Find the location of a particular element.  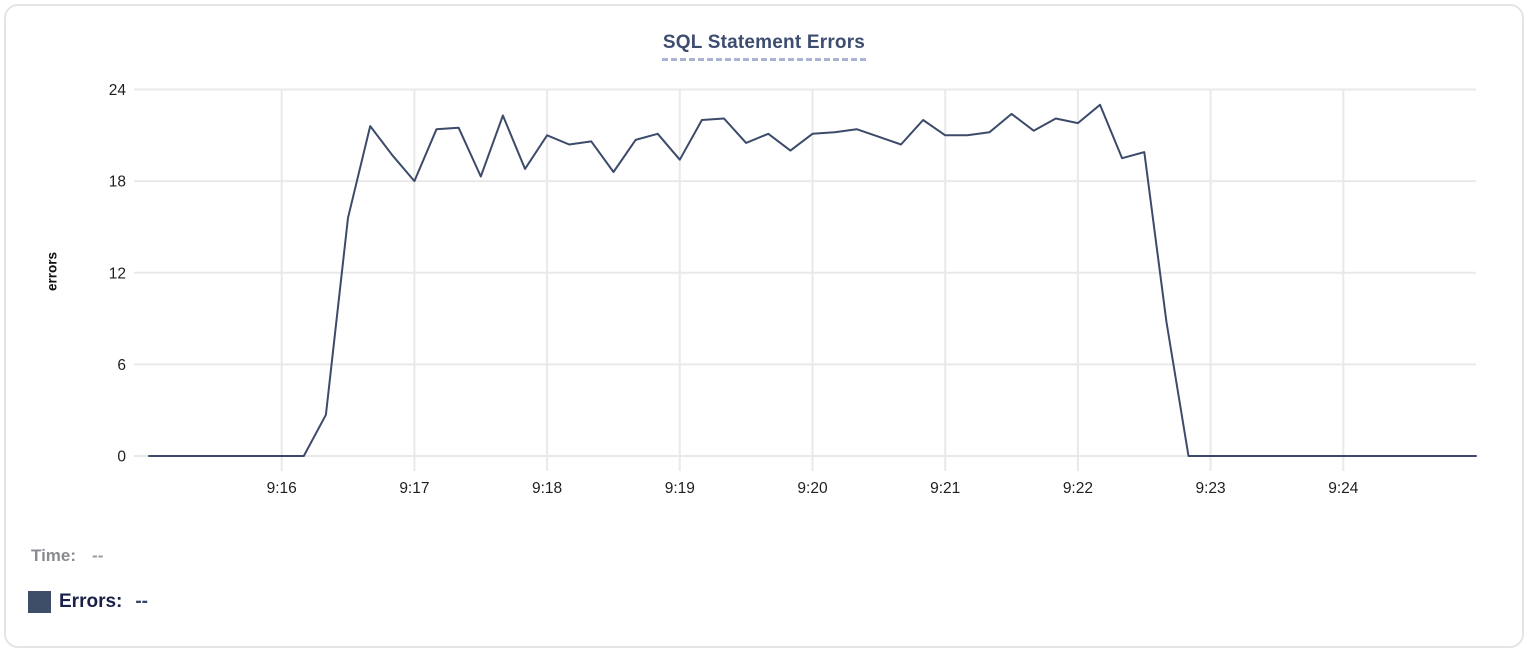

tooltip-time-value: -- is located at coordinates (98, 555).